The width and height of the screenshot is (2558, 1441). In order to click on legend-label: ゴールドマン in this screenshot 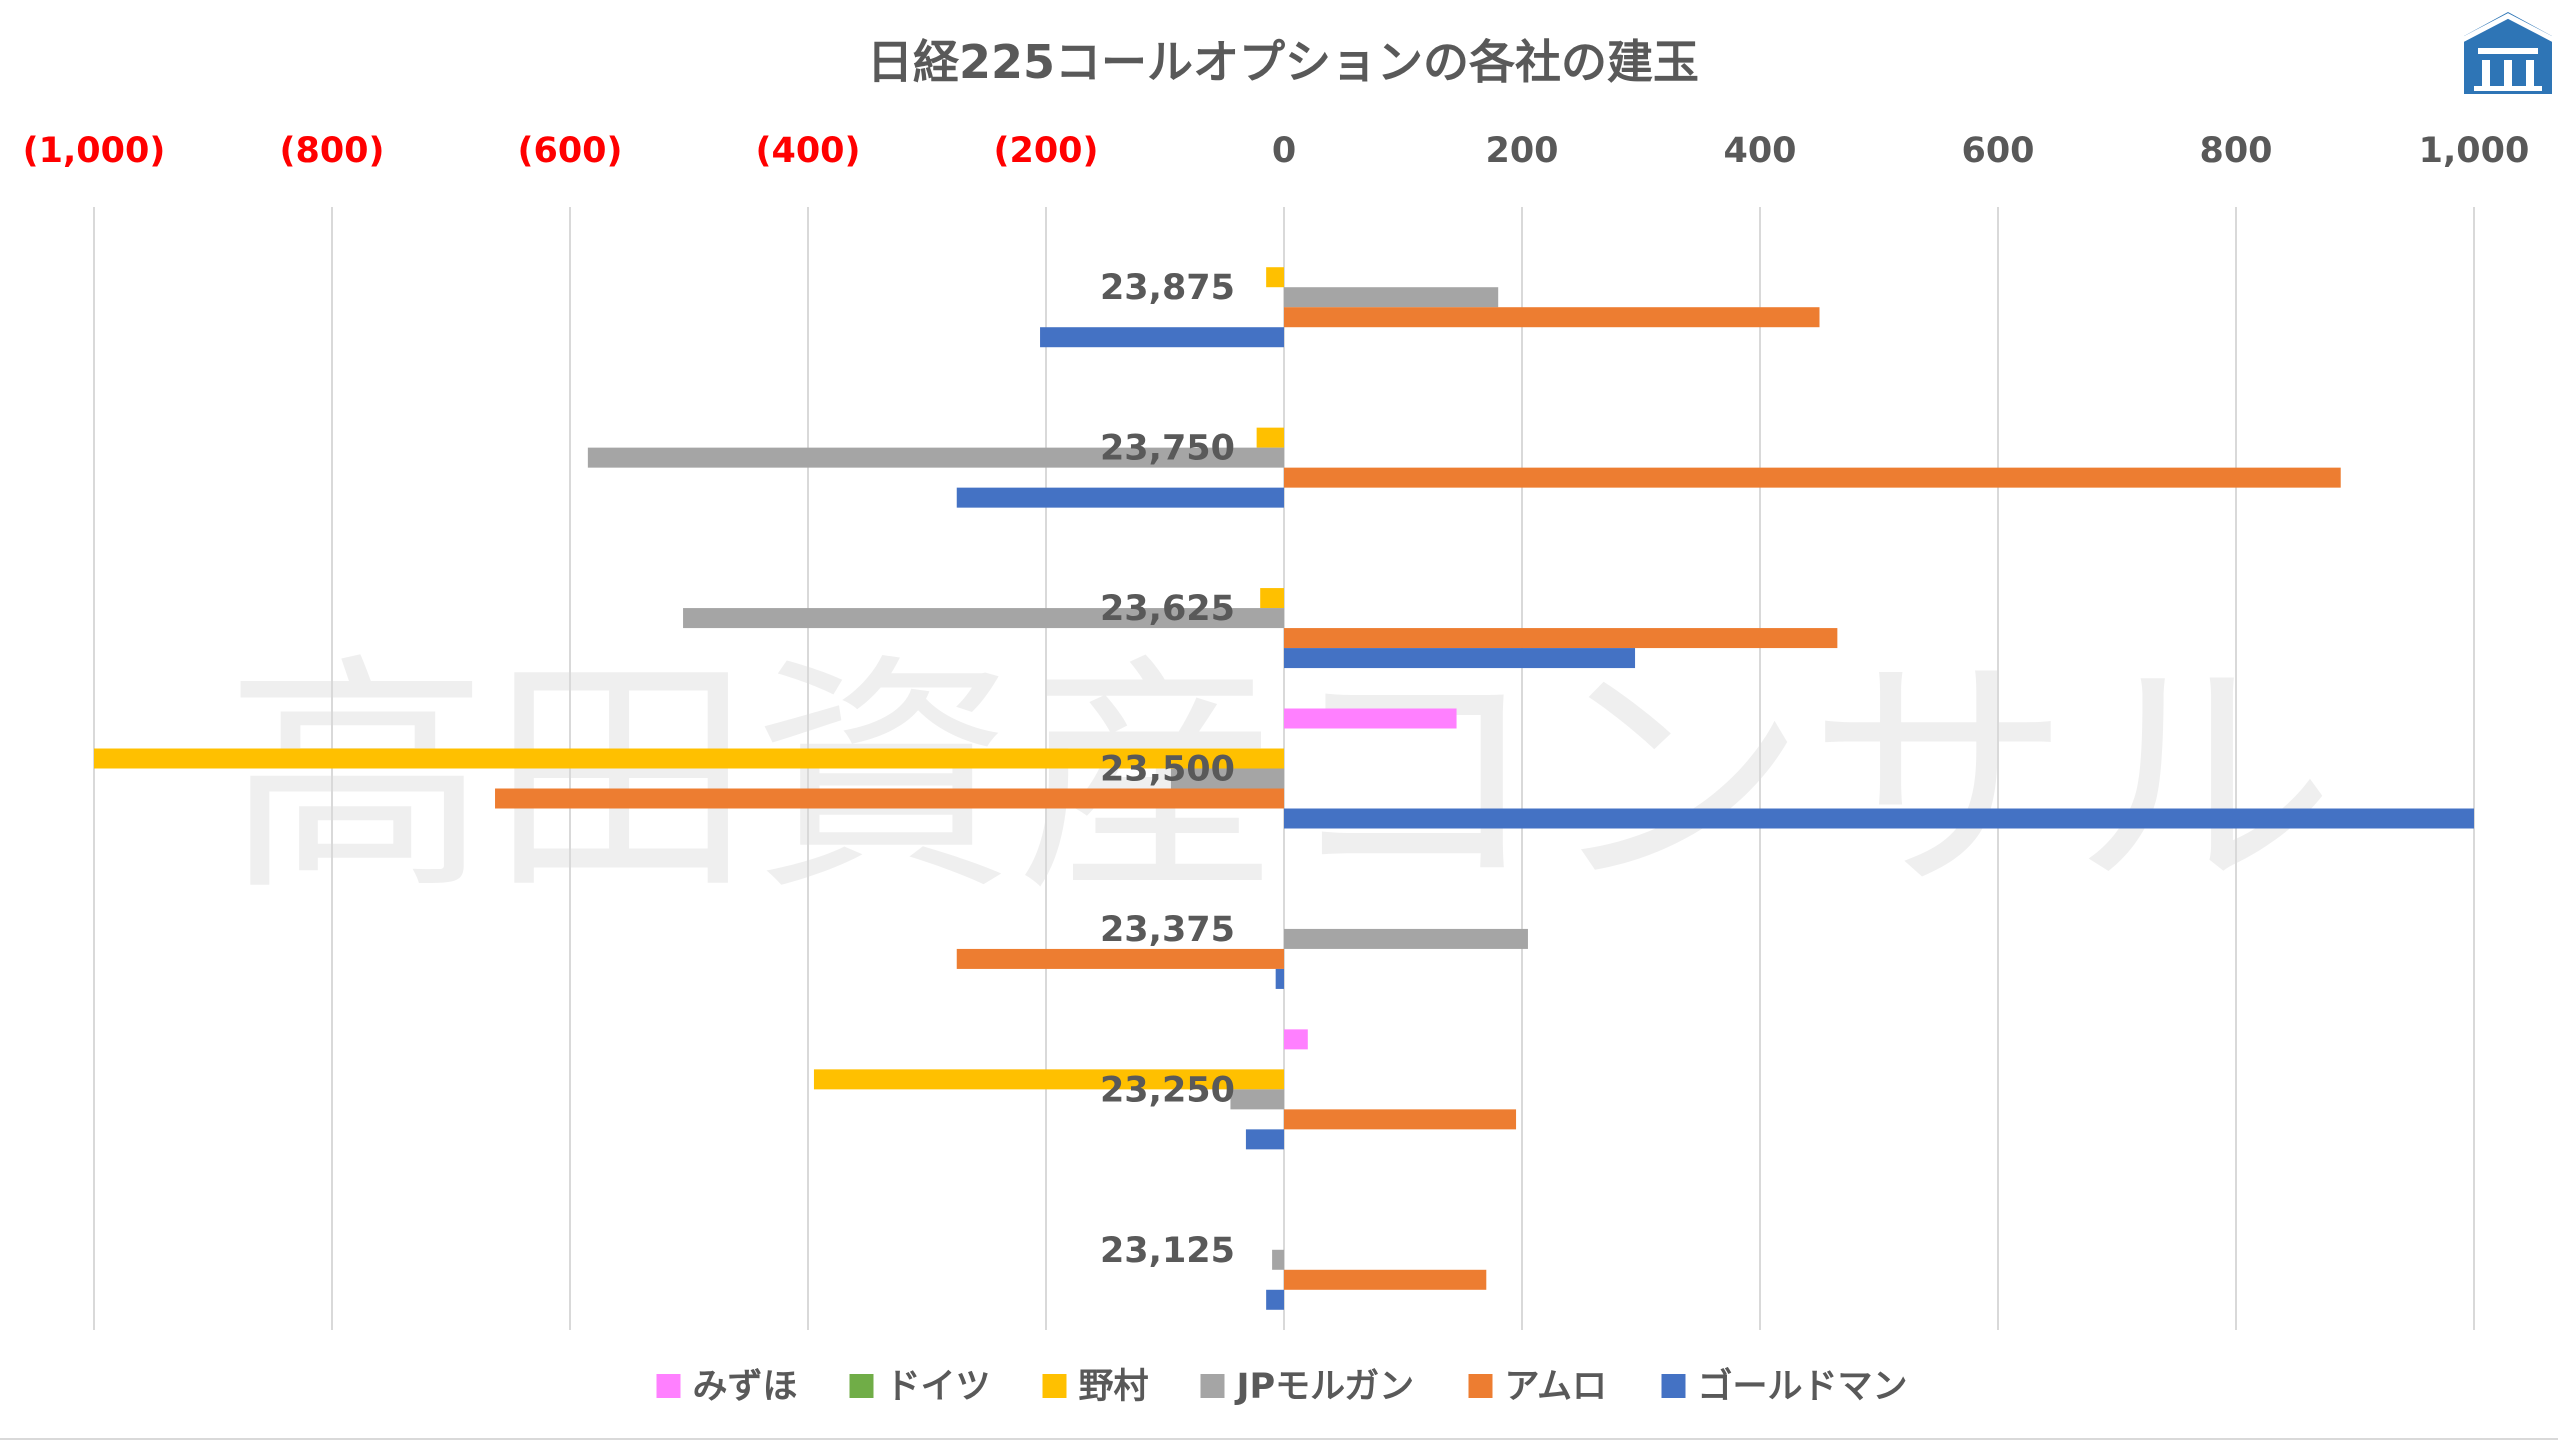, I will do `click(1803, 1386)`.